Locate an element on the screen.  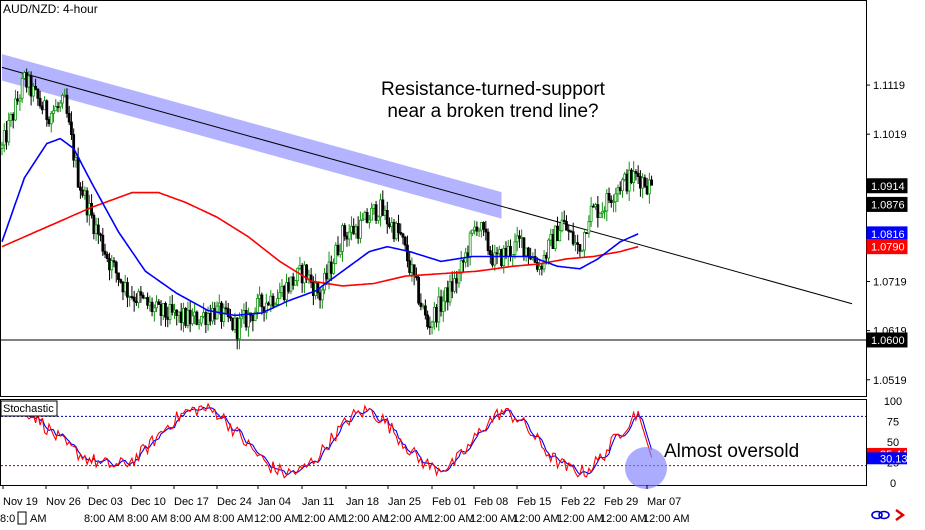
stochastic-tick-label: 0 is located at coordinates (893, 484).